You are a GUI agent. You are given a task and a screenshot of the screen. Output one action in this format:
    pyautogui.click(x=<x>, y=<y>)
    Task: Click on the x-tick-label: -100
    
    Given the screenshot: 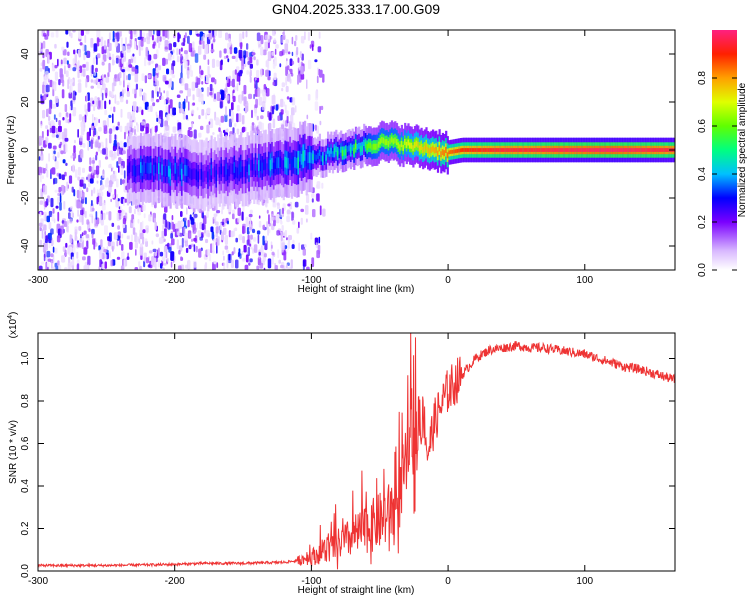 What is the action you would take?
    pyautogui.click(x=311, y=581)
    